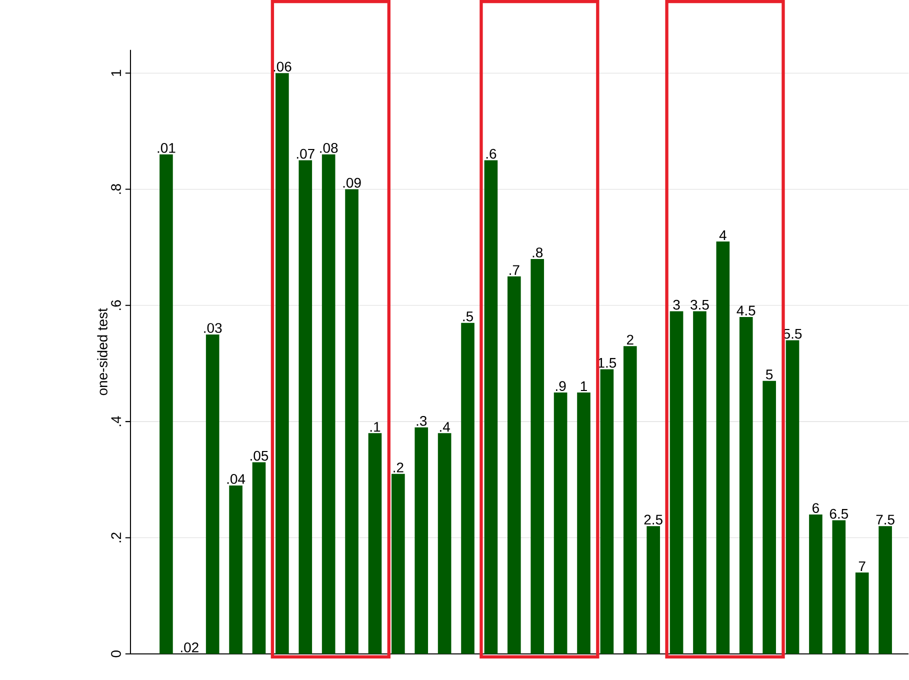  I want to click on y-tick-label: 0, so click(116, 654).